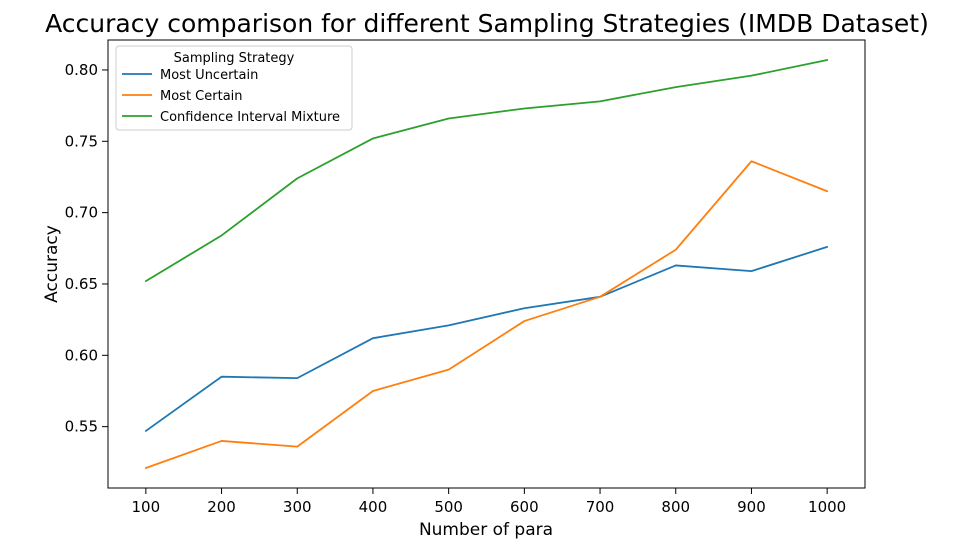 The width and height of the screenshot is (975, 548). I want to click on legend-title: Sampling Strategy, so click(234, 58).